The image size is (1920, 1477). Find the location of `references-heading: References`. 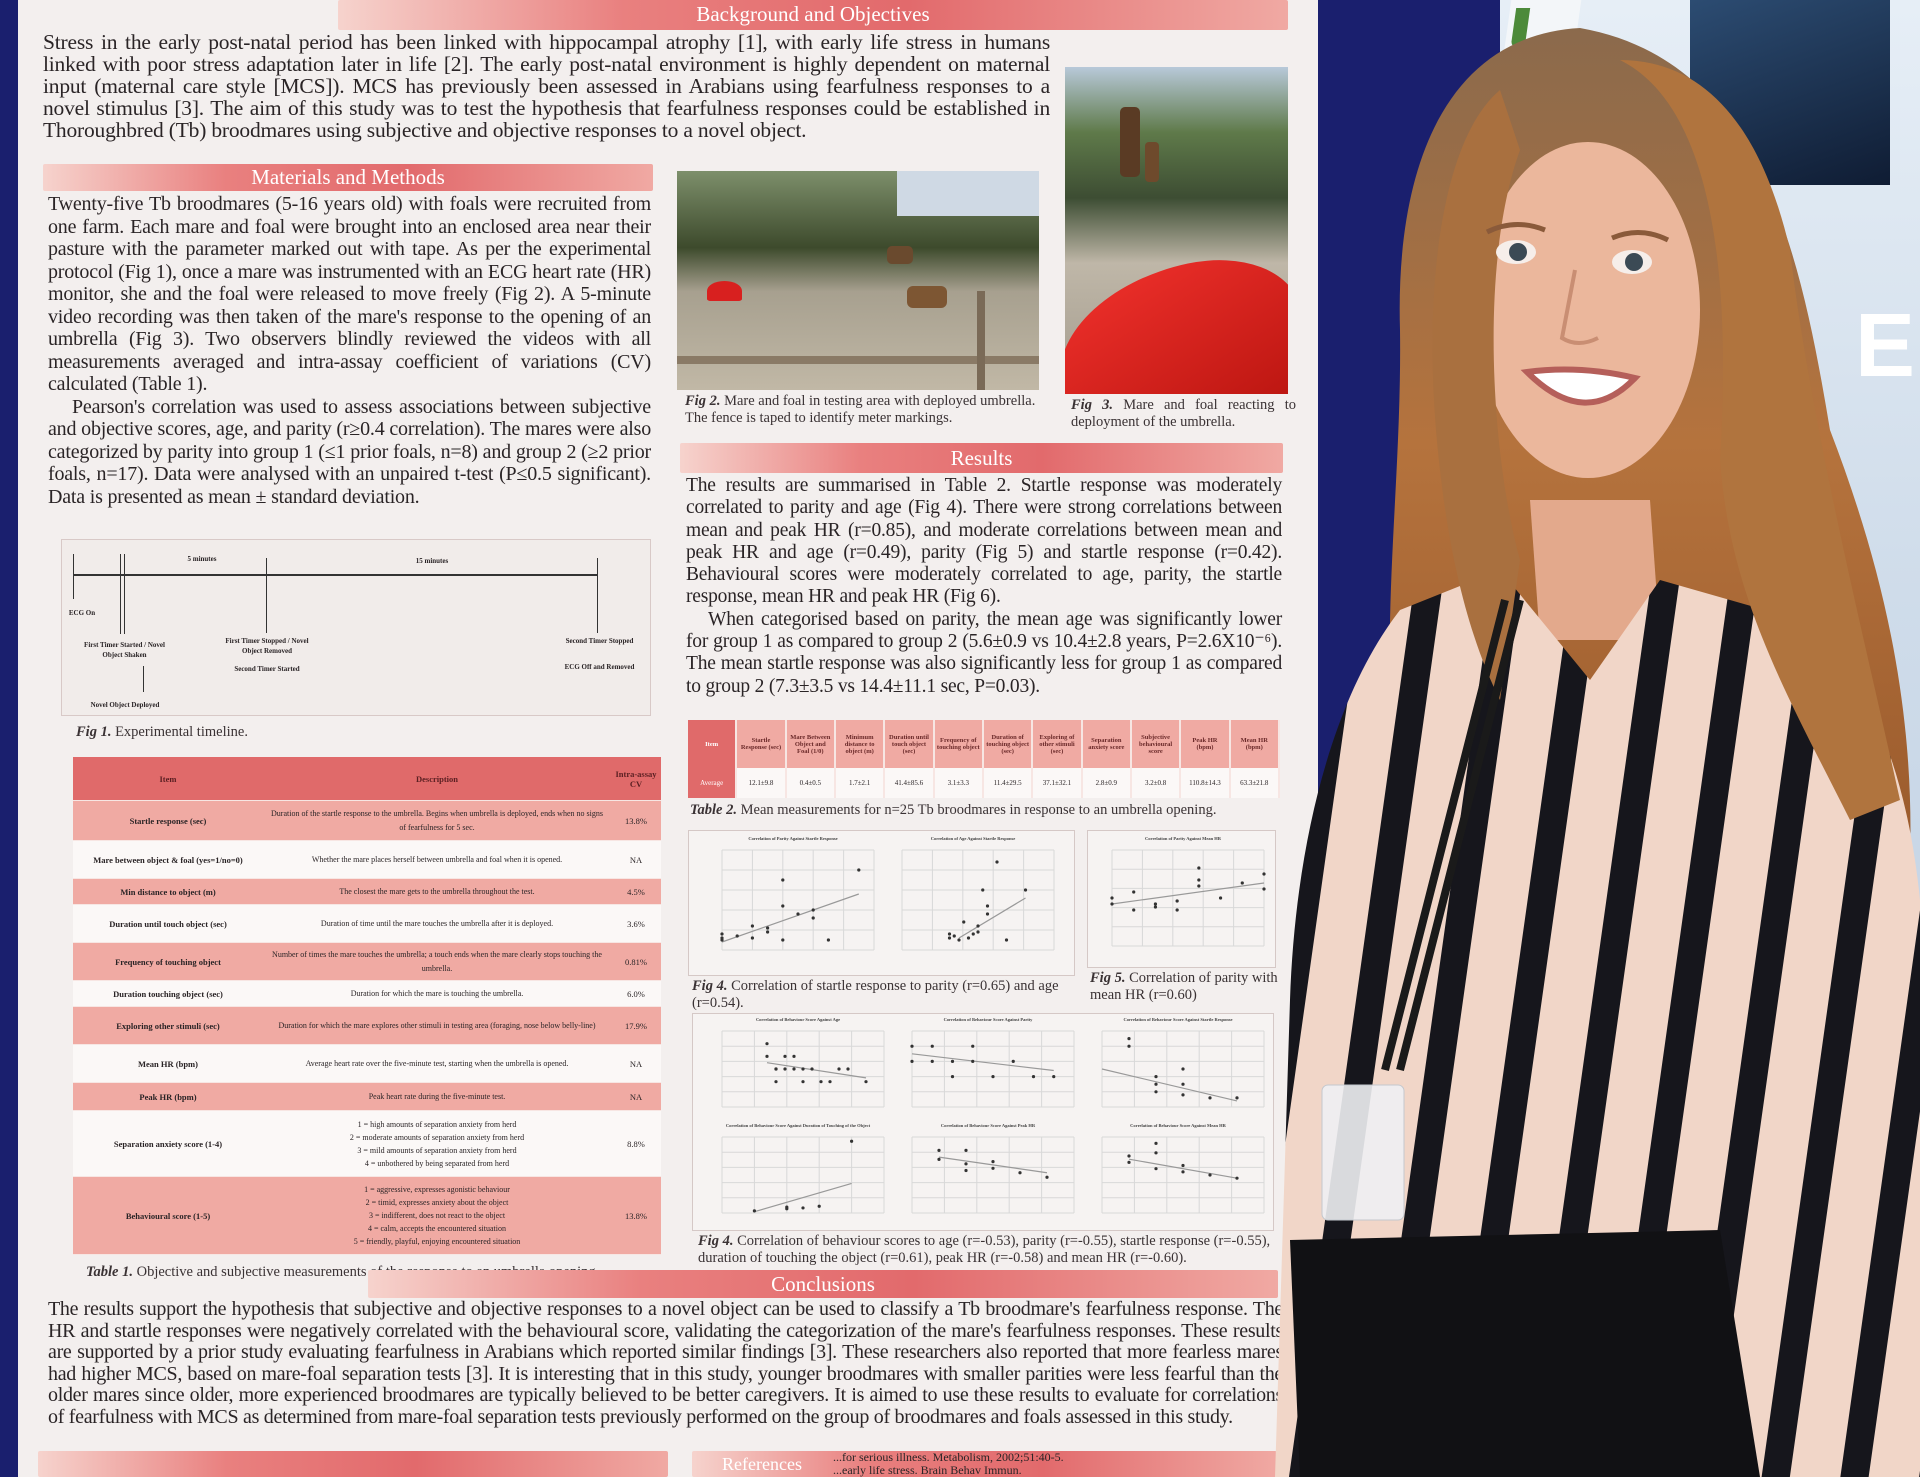

references-heading: References is located at coordinates (762, 1464).